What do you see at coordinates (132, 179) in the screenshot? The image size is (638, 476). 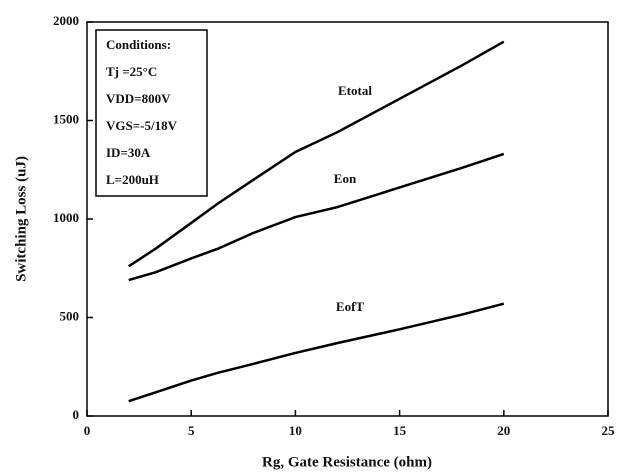 I see `condition-text: L=200uH` at bounding box center [132, 179].